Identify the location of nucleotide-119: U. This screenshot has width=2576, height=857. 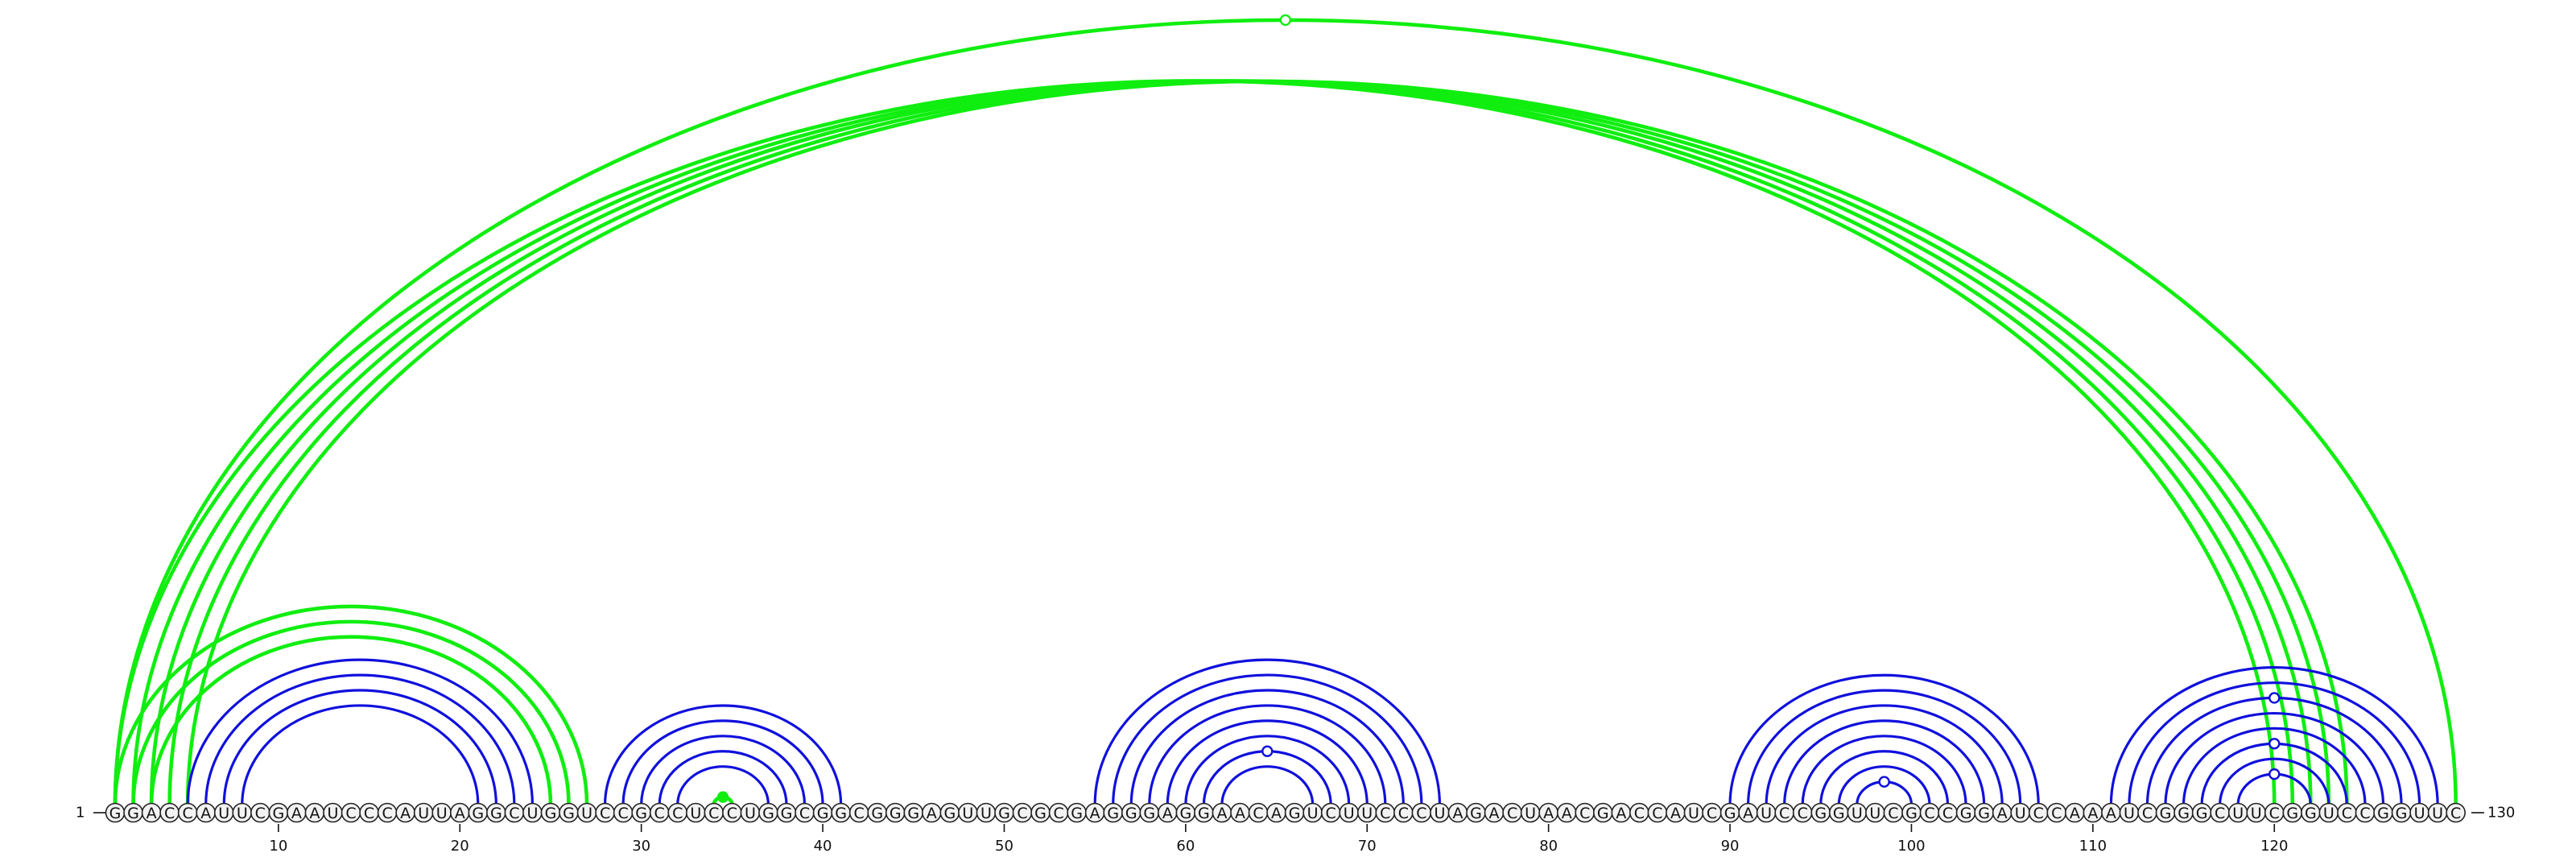
(2256, 812).